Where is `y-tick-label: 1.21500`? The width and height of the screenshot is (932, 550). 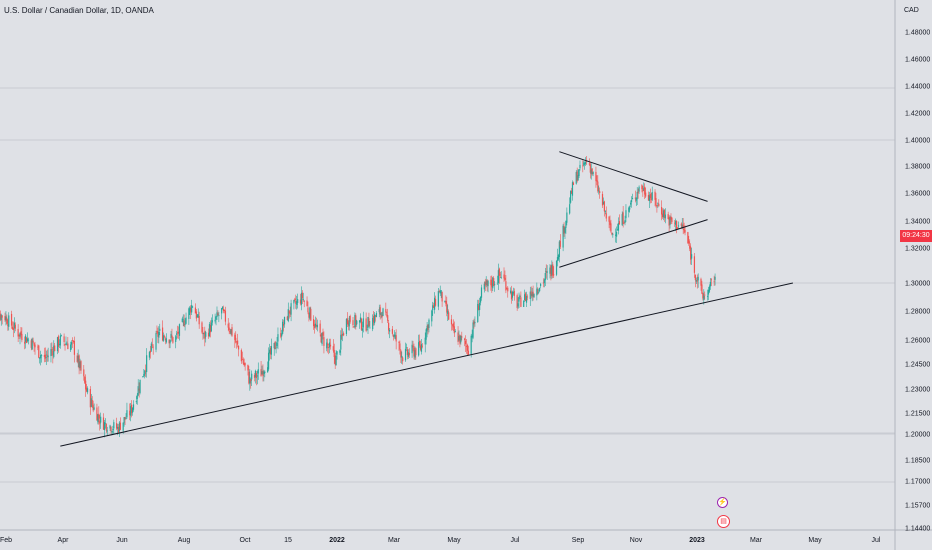
y-tick-label: 1.21500 is located at coordinates (917, 414).